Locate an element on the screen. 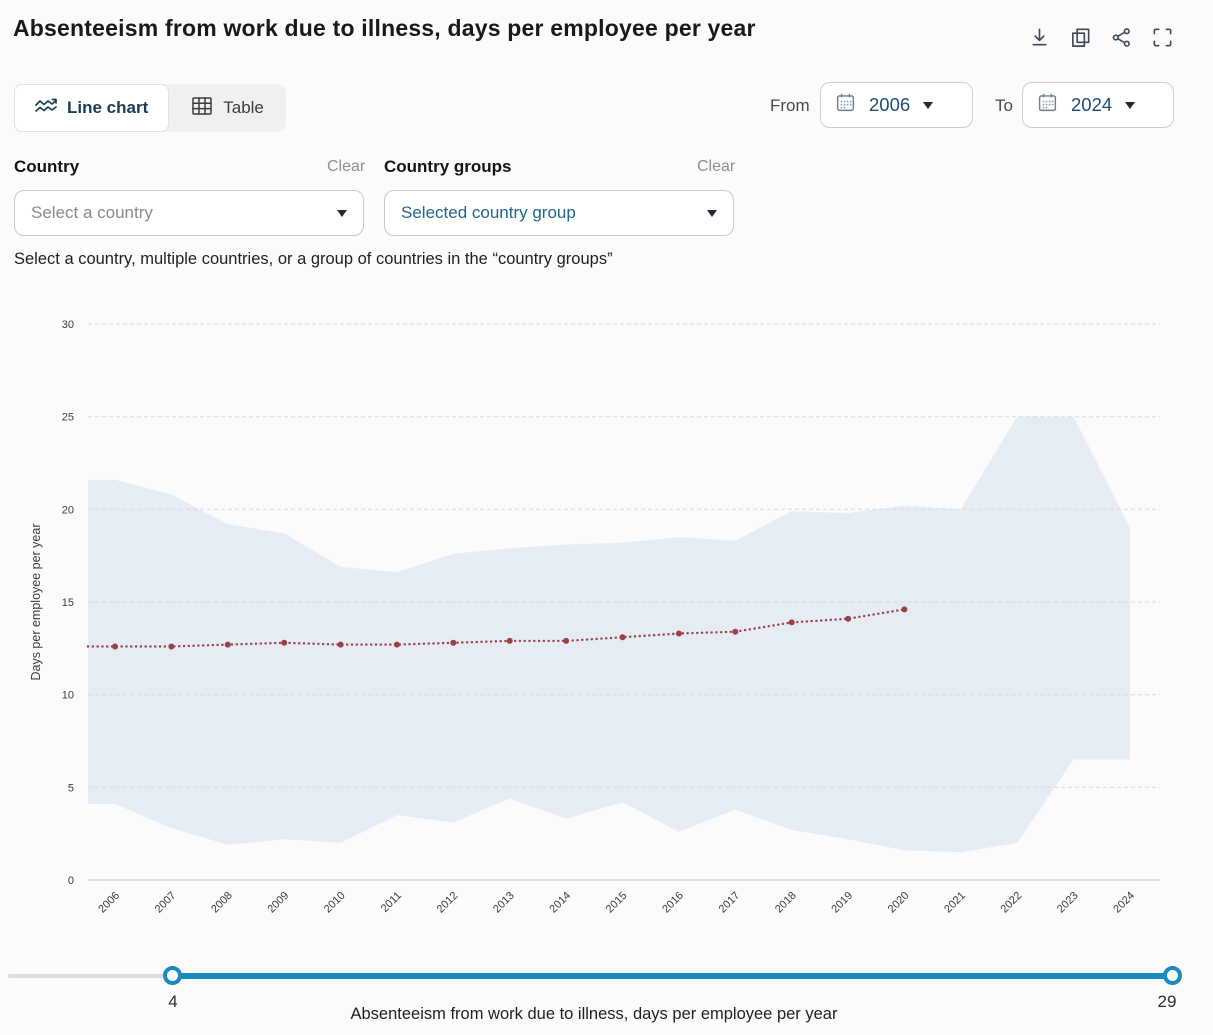  to-year-value: 2024 is located at coordinates (1092, 104).